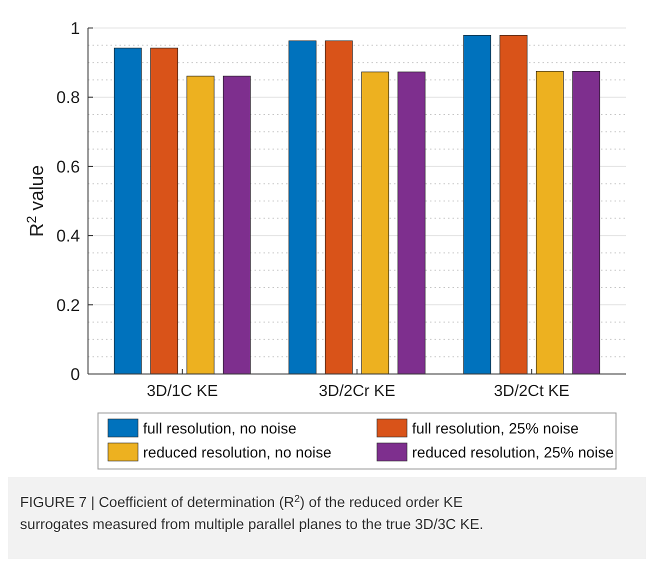 This screenshot has width=654, height=567. Describe the element at coordinates (75, 374) in the screenshot. I see `y-tick-label: 0` at that location.